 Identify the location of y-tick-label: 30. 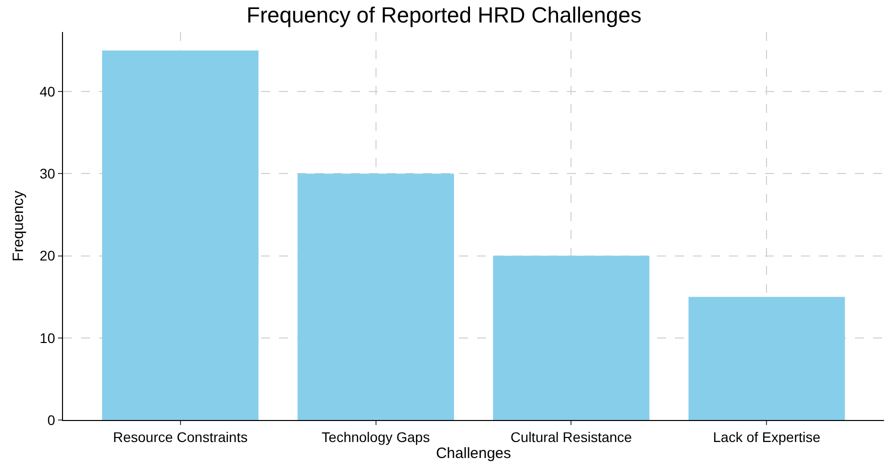
(48, 174).